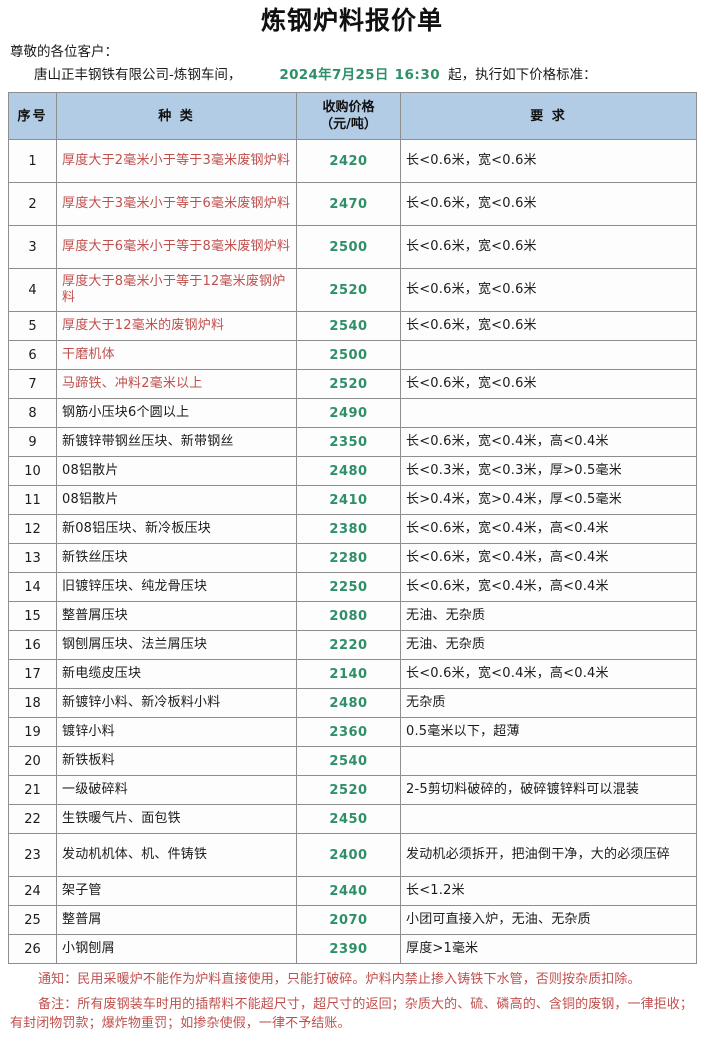 The height and width of the screenshot is (1057, 704). I want to click on row-index: 10, so click(32, 471).